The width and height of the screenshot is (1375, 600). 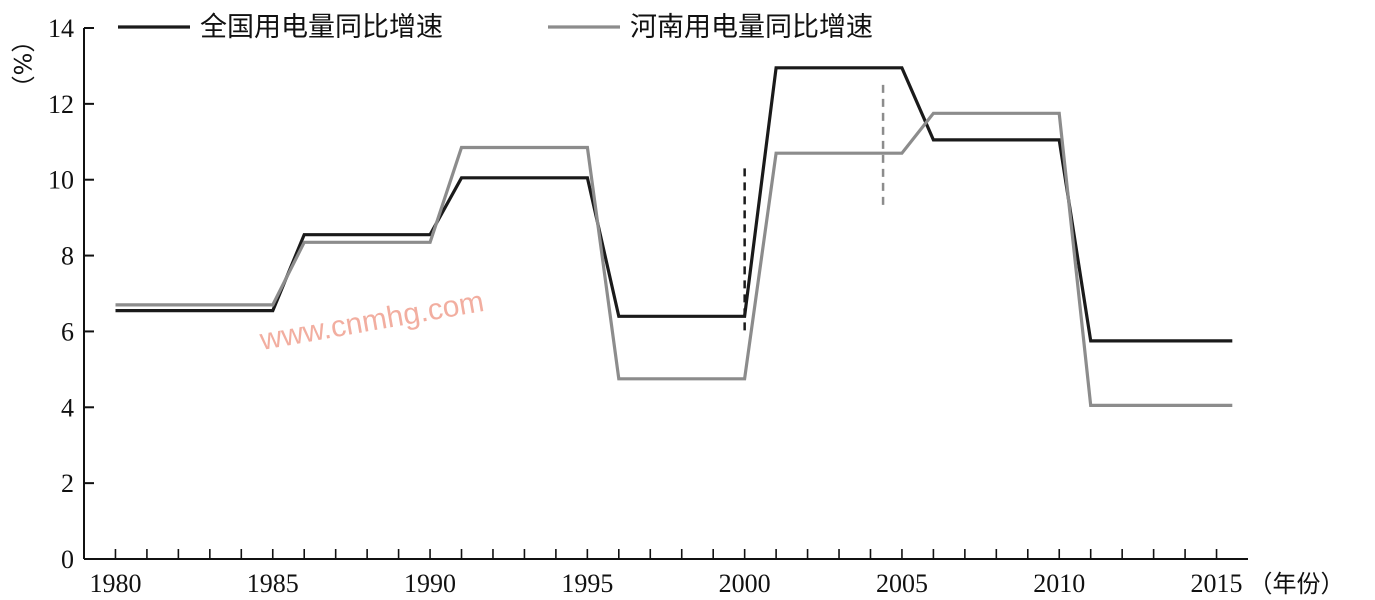 I want to click on x-tick-label: 1985, so click(x=273, y=583).